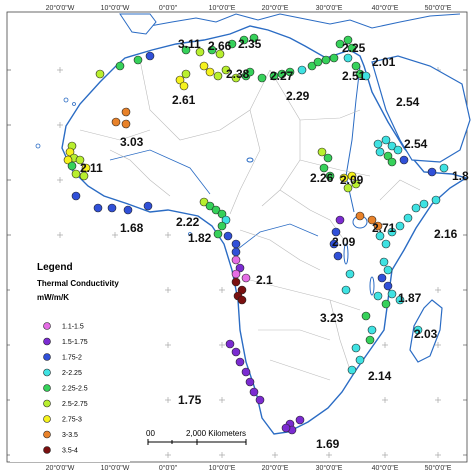  I want to click on value-label: 2.09, so click(352, 180).